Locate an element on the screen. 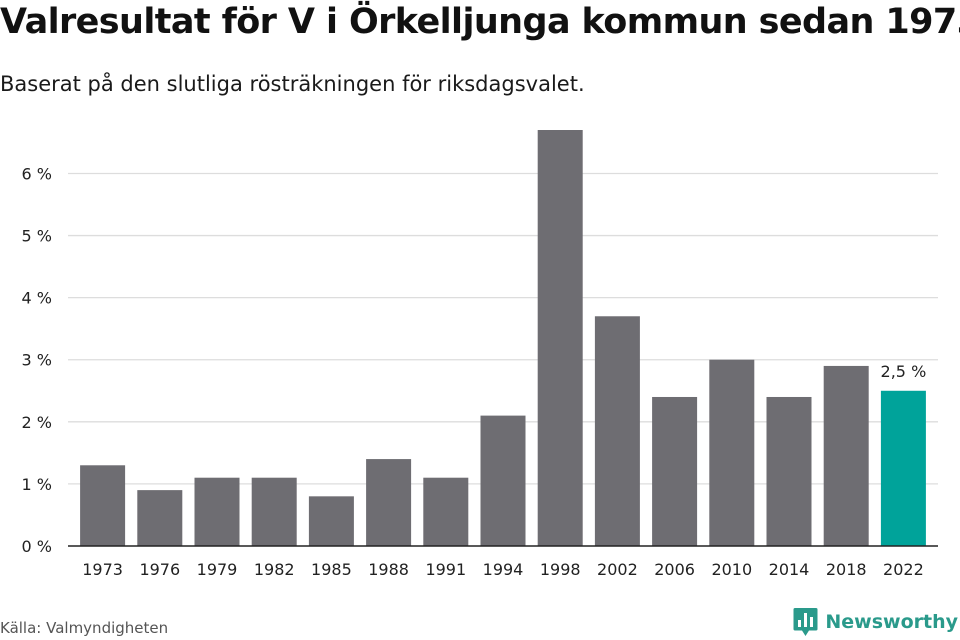  bar-1976 is located at coordinates (160, 518).